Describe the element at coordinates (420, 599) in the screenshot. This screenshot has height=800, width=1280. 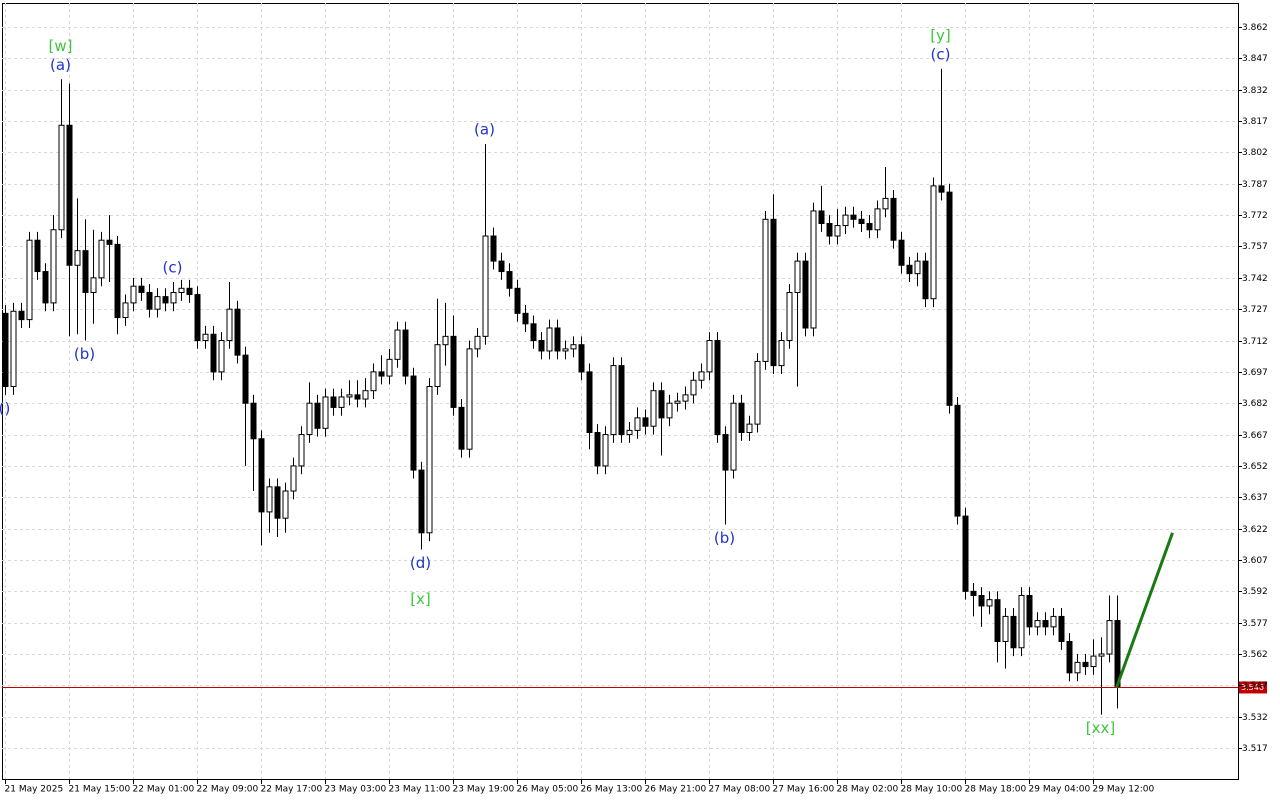
I see `wave-label: [x]` at that location.